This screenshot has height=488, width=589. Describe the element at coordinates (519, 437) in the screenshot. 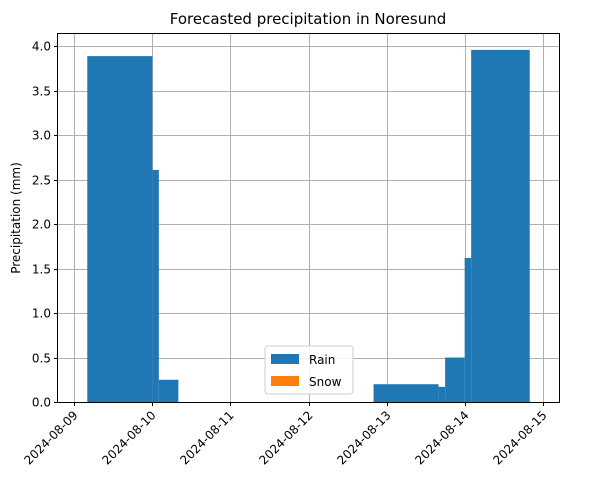

I see `x-tick-label: 2024-08-15` at that location.